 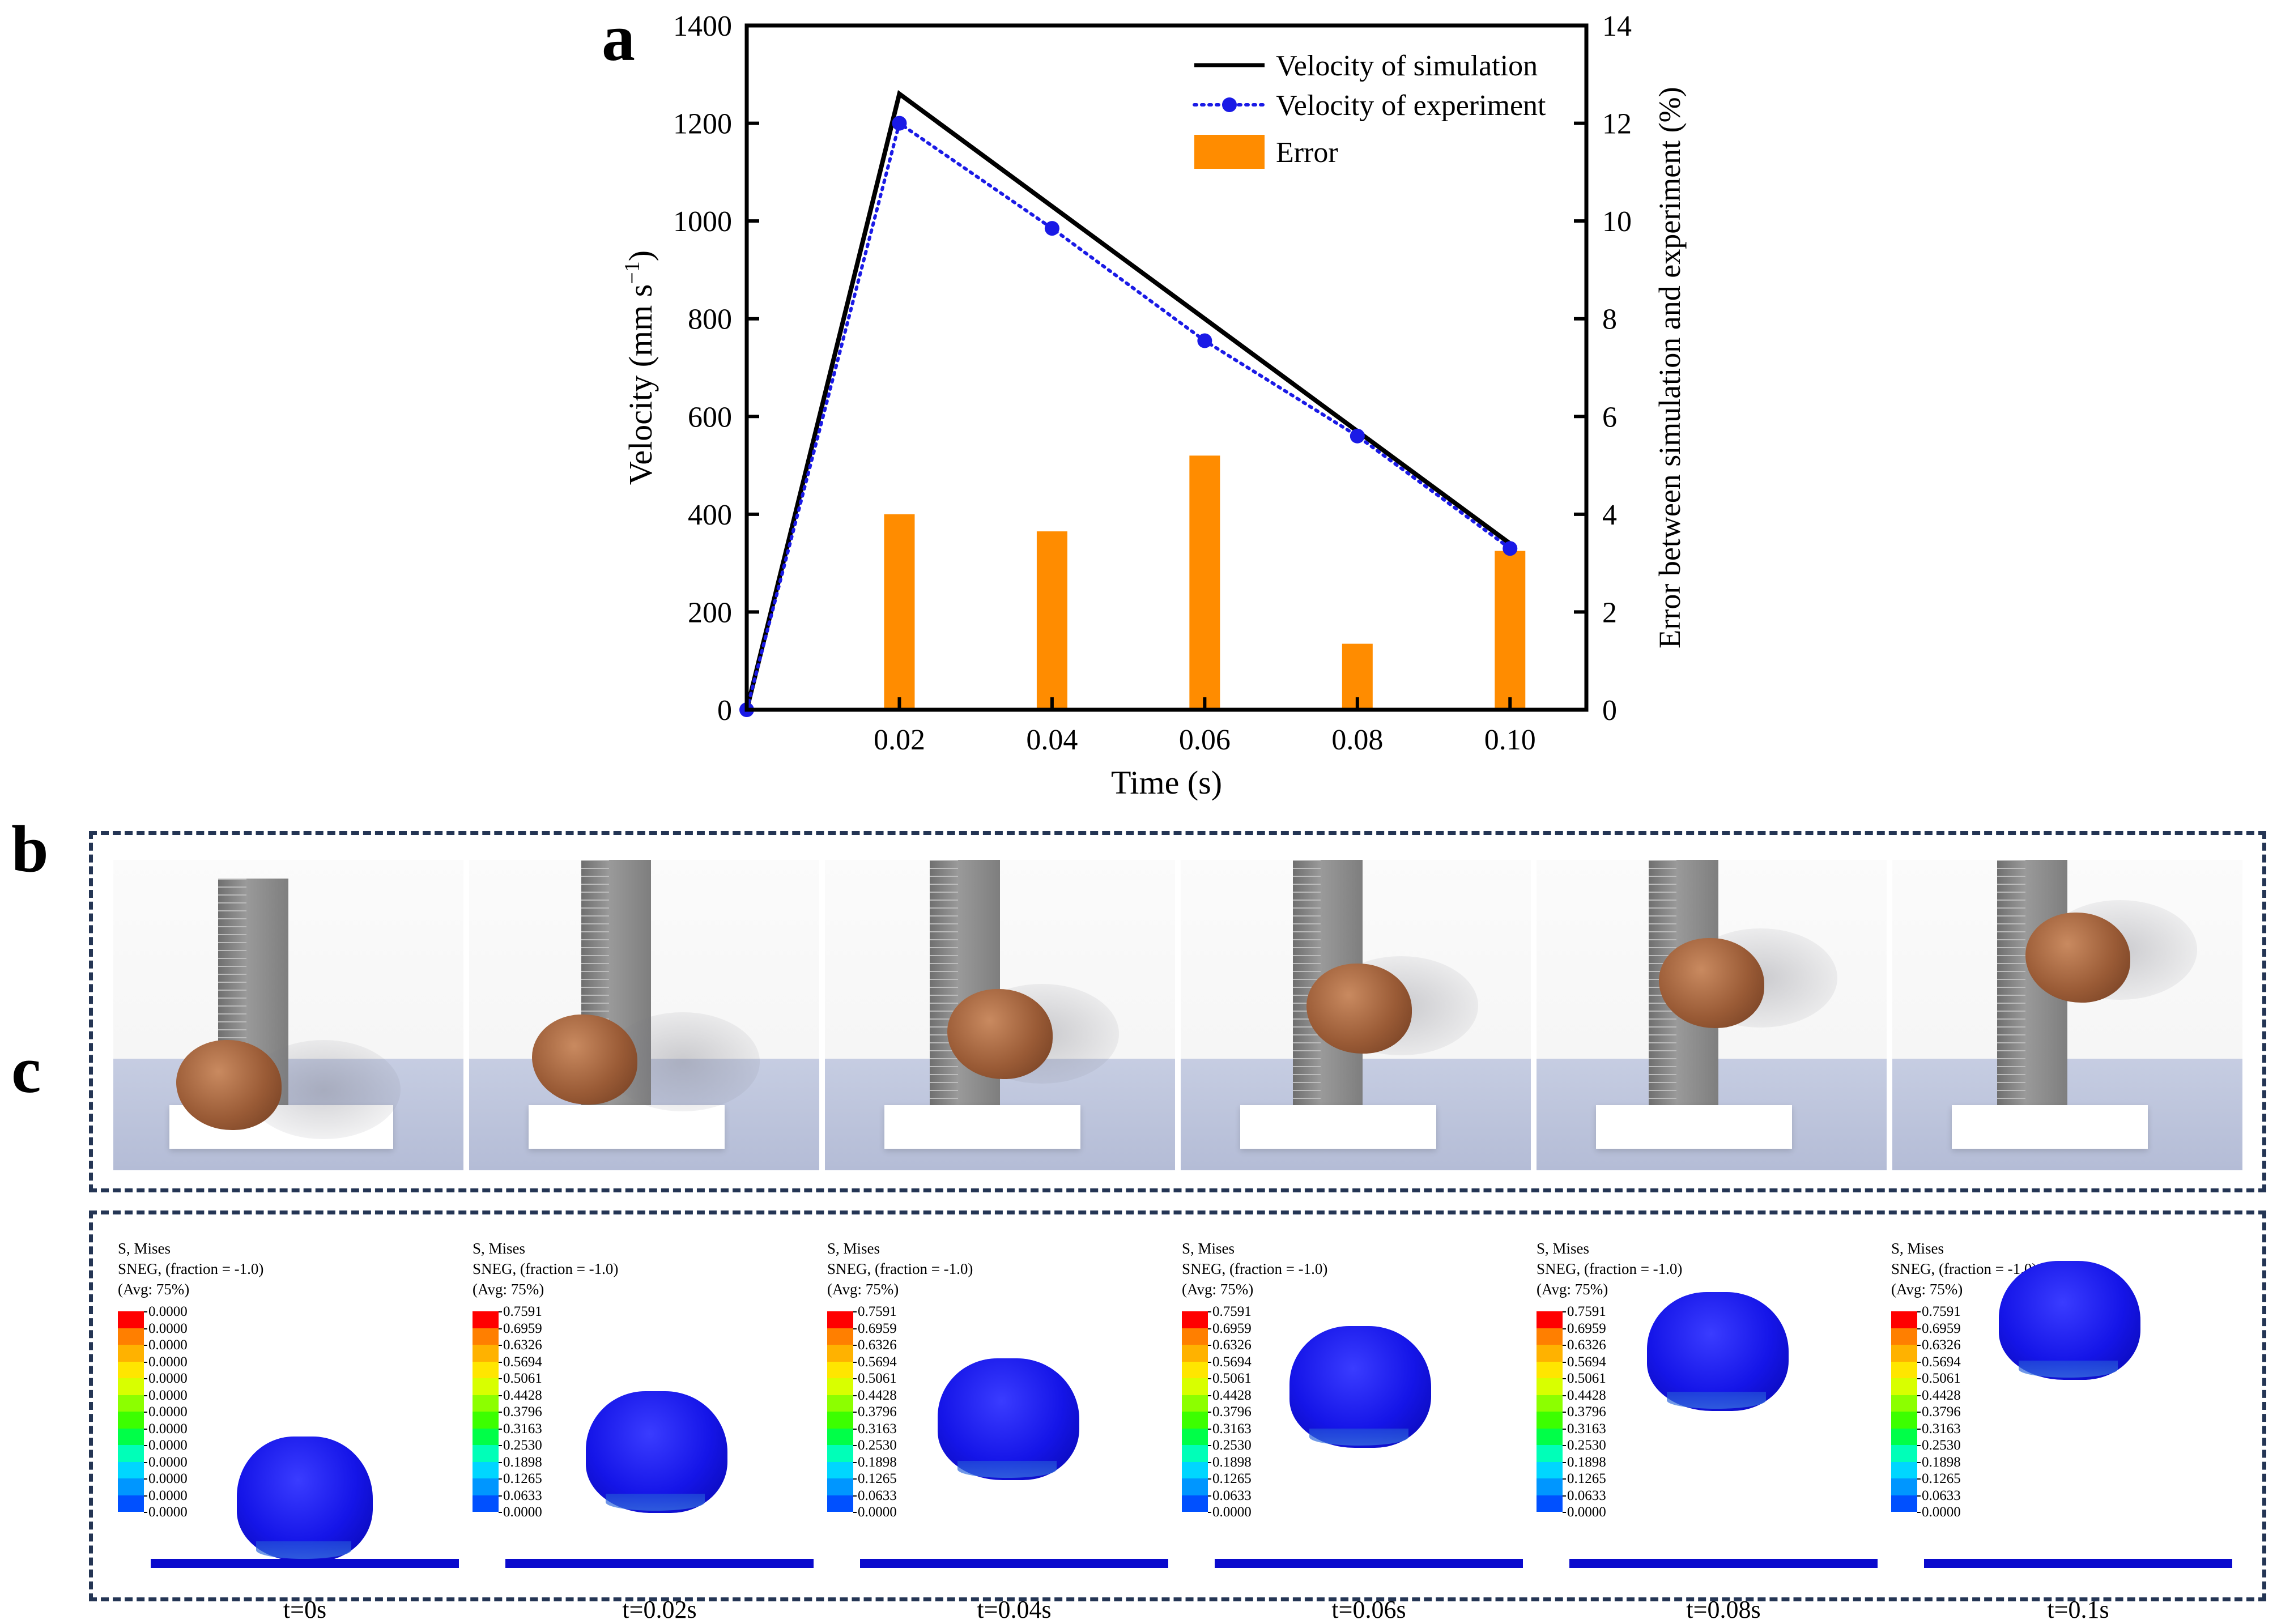 What do you see at coordinates (1572, 1290) in the screenshot?
I see `stress-header-line3: (Avg: 75%)` at bounding box center [1572, 1290].